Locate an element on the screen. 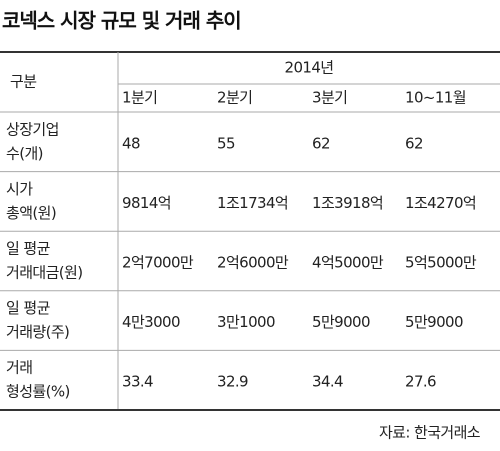 This screenshot has height=451, width=500. cell: 5억5000만 is located at coordinates (441, 263).